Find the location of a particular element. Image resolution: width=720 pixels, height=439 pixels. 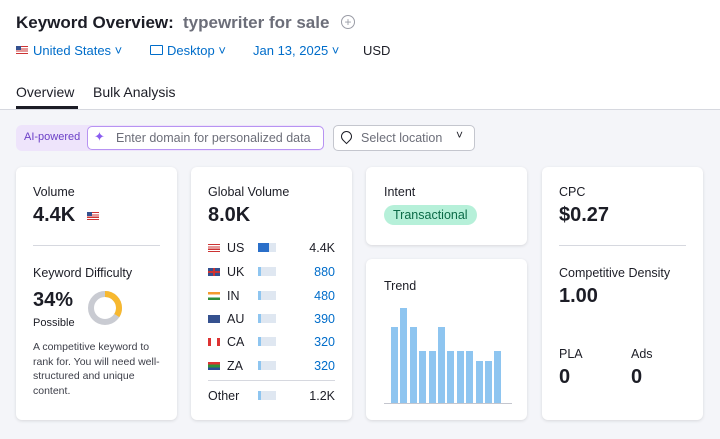

database: United States is located at coordinates (72, 50).